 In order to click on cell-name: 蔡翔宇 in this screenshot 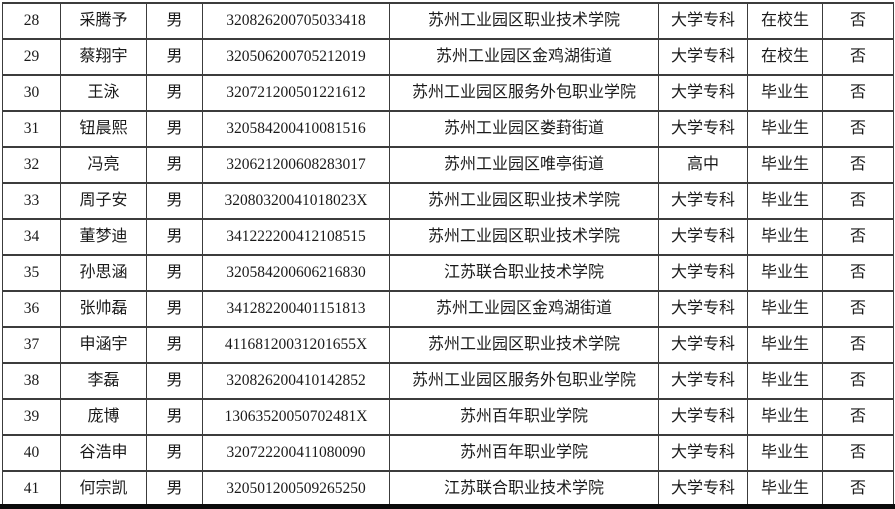, I will do `click(103, 57)`.